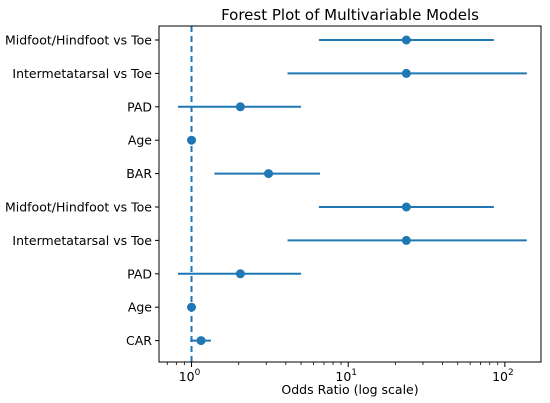 The image size is (550, 403). What do you see at coordinates (139, 173) in the screenshot?
I see `y-tick-label: BAR` at bounding box center [139, 173].